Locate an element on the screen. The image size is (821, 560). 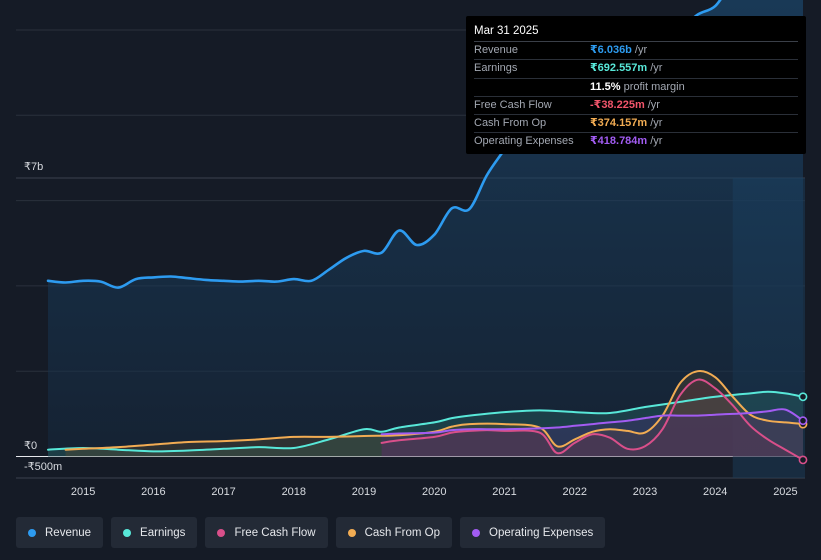
legend-item-cash-from-op: Cash From Op is located at coordinates (394, 532).